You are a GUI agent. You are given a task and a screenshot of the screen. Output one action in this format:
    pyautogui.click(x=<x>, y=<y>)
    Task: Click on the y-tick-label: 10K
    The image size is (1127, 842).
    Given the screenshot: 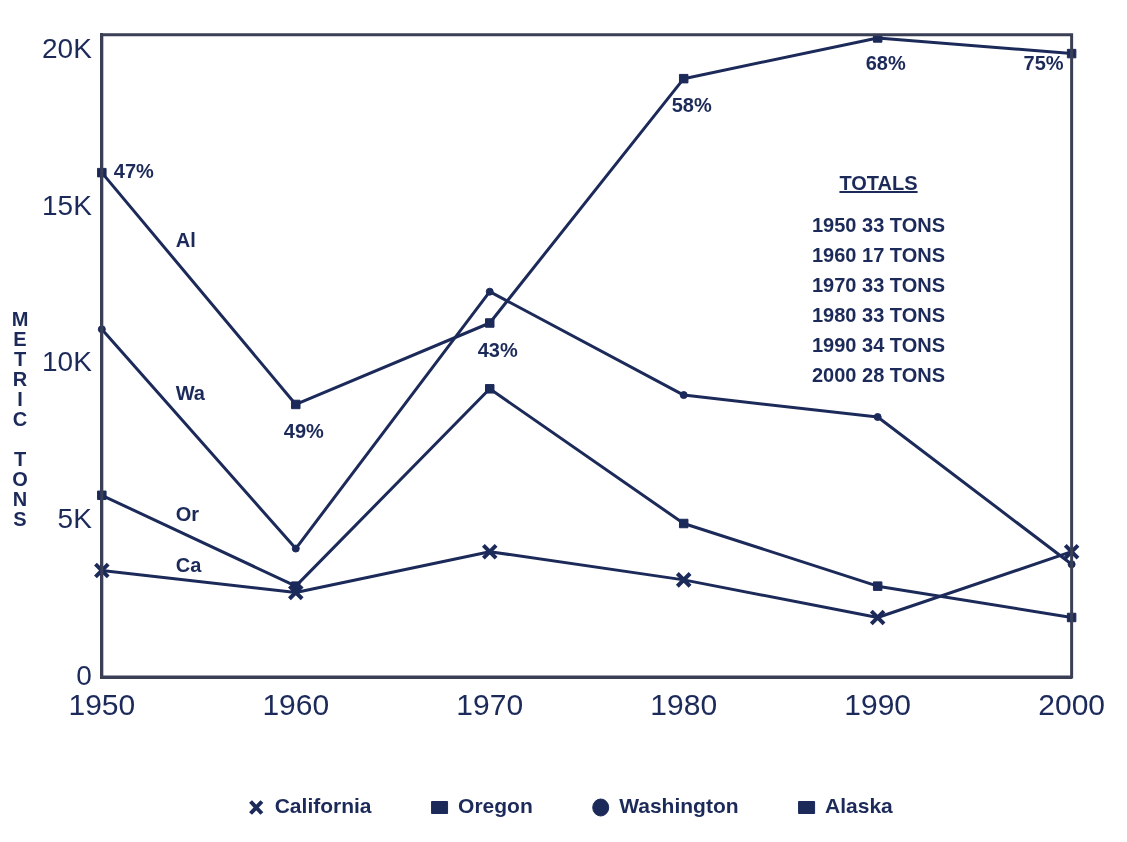 What is the action you would take?
    pyautogui.click(x=67, y=362)
    